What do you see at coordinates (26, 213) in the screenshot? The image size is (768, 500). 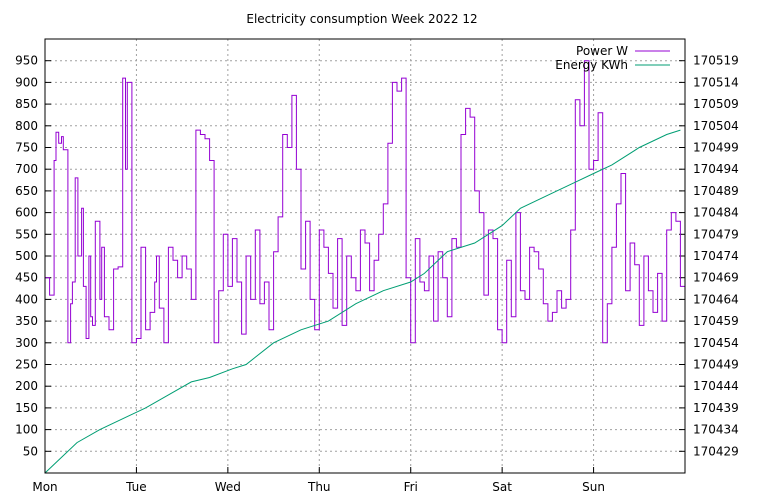 I see `left-tick-label: 600` at bounding box center [26, 213].